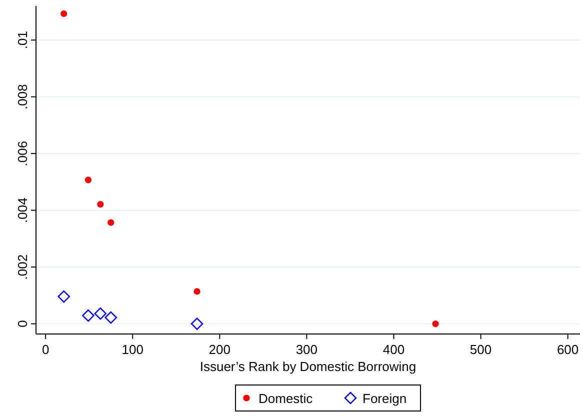 The height and width of the screenshot is (416, 583). I want to click on y-tick-label: .008, so click(22, 97).